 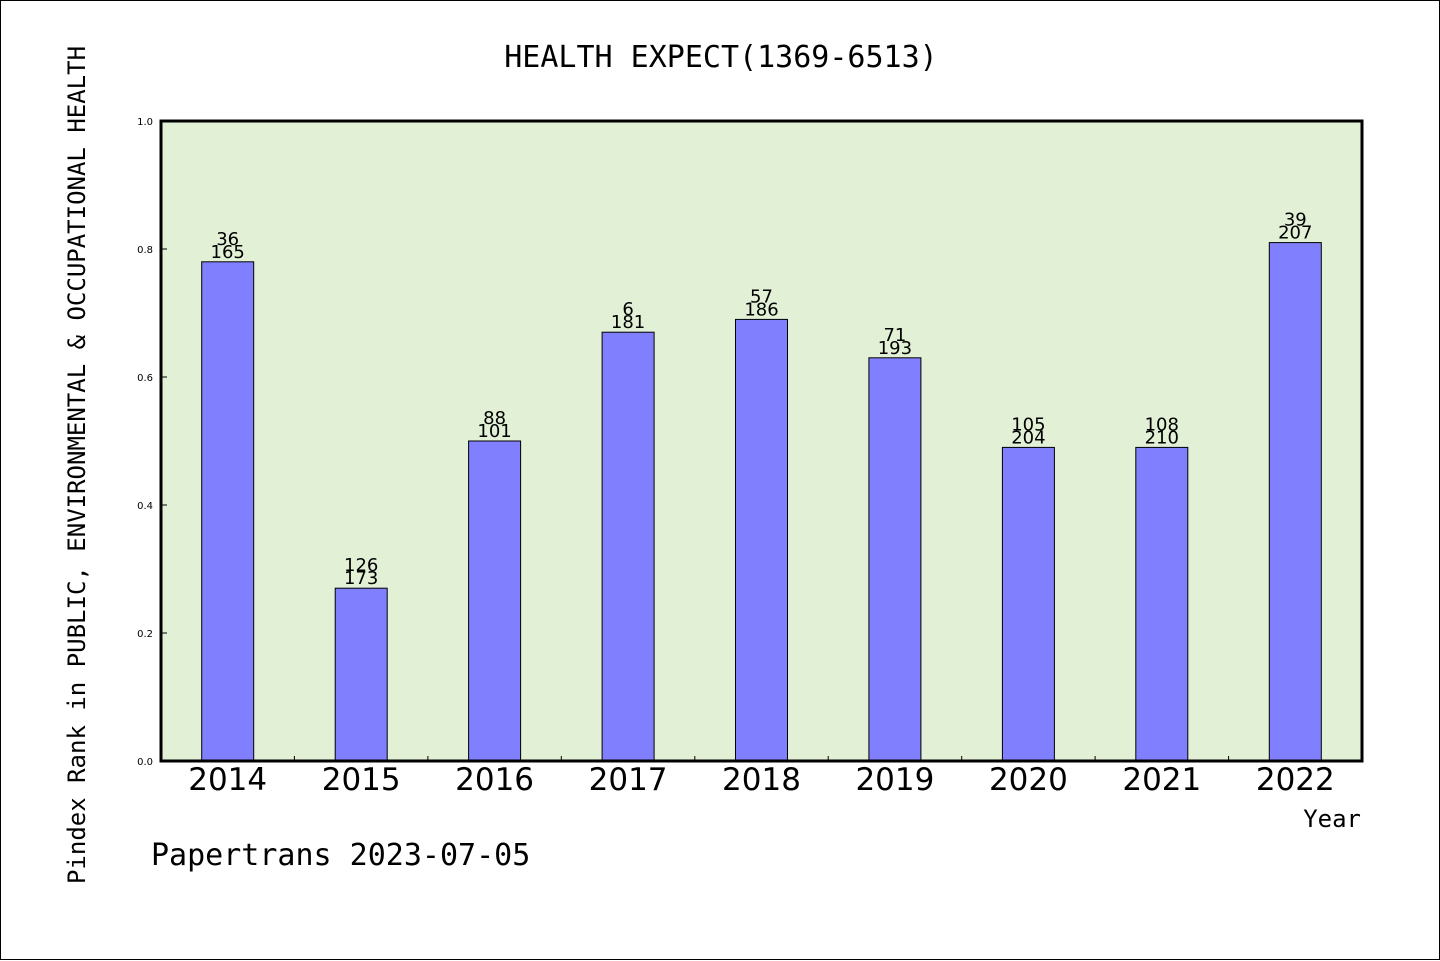 I want to click on x-axis-label: Year, so click(x=1332, y=819).